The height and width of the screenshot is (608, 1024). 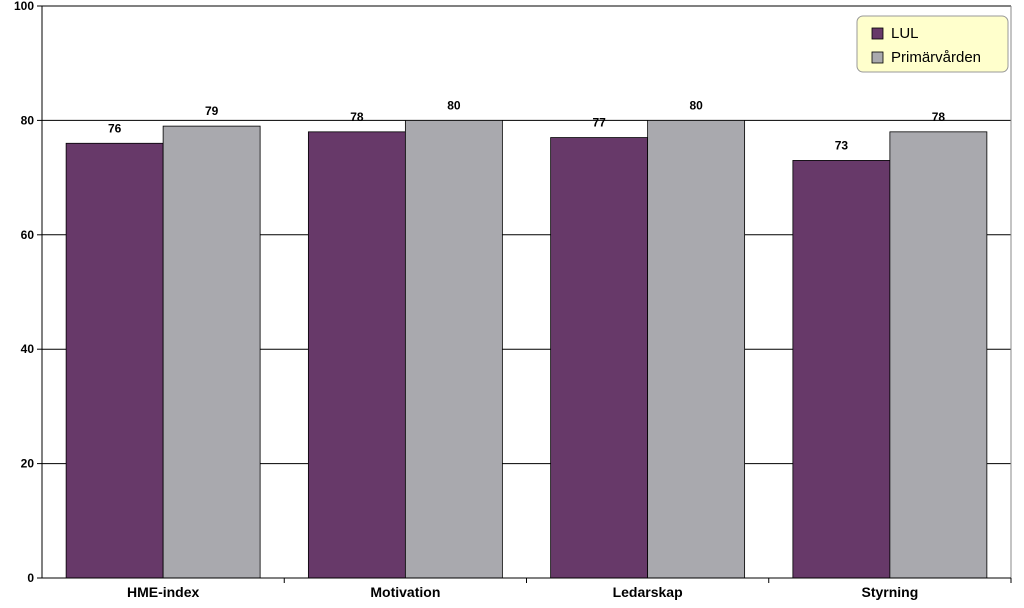 What do you see at coordinates (936, 57) in the screenshot?
I see `legend-label-primarvarden: Primärvården` at bounding box center [936, 57].